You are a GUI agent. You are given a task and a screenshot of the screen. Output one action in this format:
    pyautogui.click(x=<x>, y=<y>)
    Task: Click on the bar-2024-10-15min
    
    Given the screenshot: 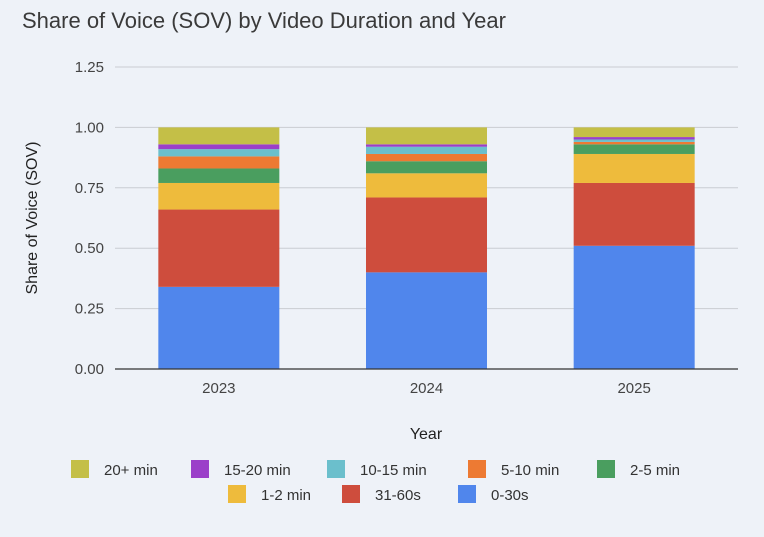 What is the action you would take?
    pyautogui.click(x=426, y=150)
    